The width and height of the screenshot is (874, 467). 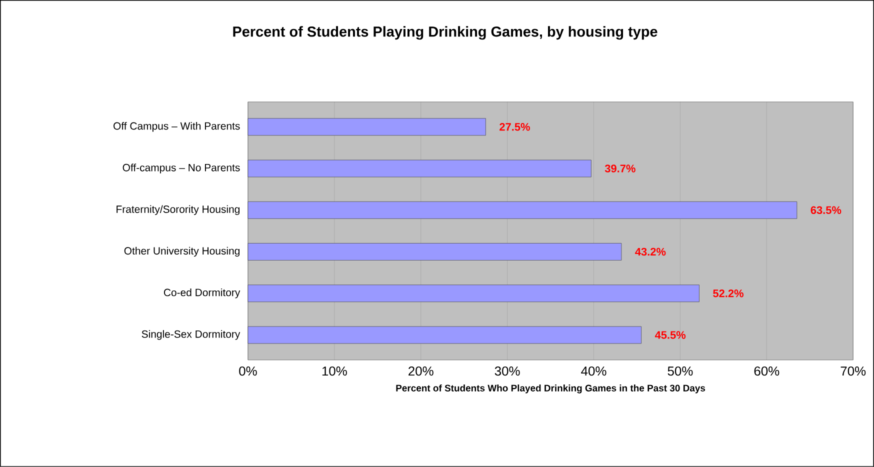 What do you see at coordinates (853, 371) in the screenshot?
I see `x-tick-label: 70%` at bounding box center [853, 371].